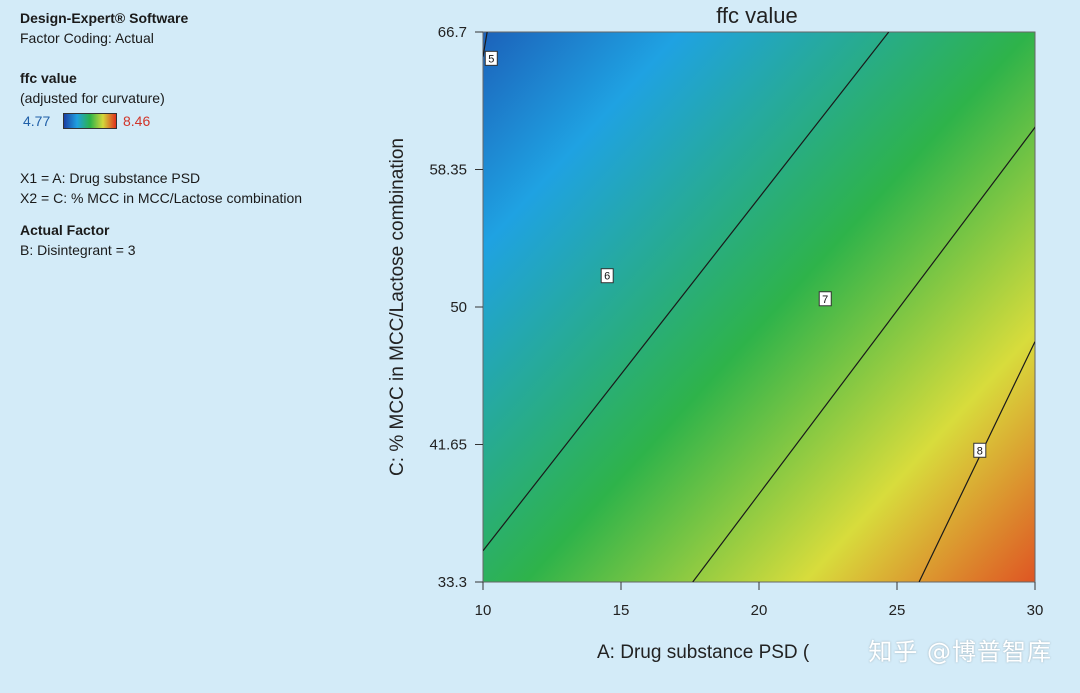 The height and width of the screenshot is (693, 1080). I want to click on svg-text: 7, so click(825, 300).